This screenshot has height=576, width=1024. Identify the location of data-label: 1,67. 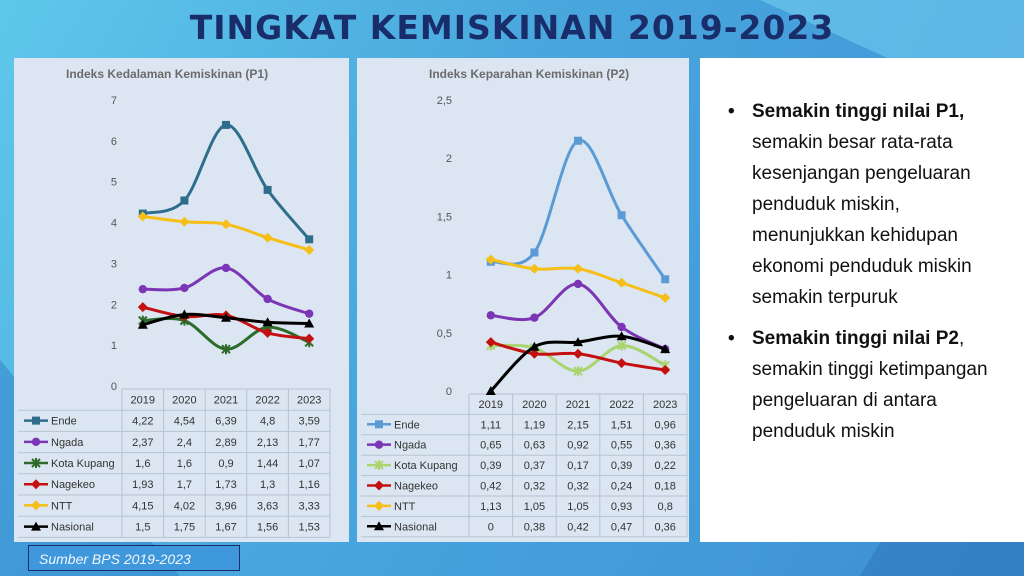
(225, 528).